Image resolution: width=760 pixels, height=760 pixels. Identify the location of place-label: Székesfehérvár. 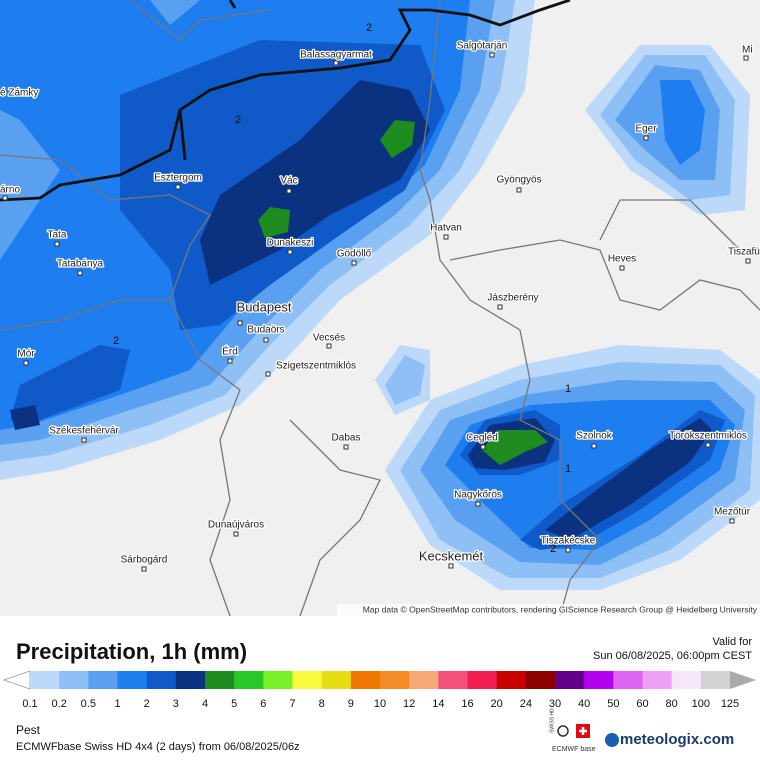
(84, 431).